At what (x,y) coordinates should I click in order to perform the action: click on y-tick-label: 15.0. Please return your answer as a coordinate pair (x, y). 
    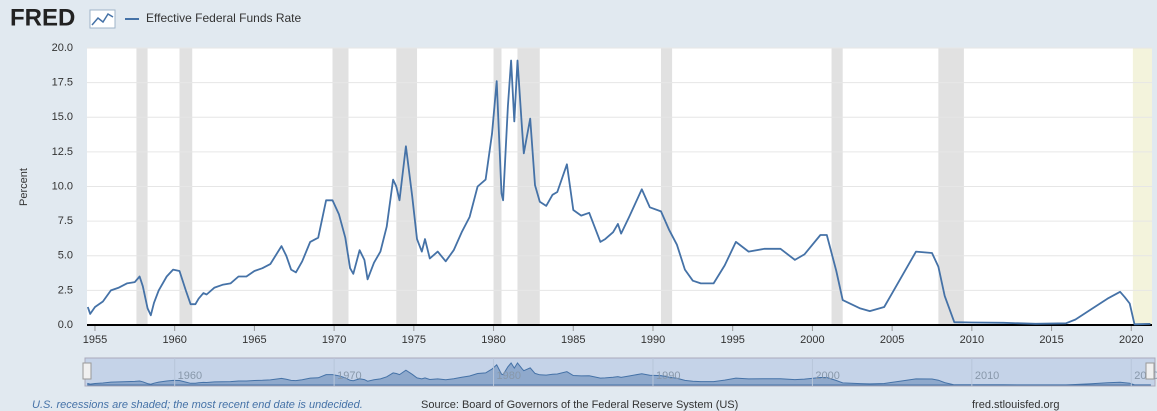
    Looking at the image, I should click on (62, 117).